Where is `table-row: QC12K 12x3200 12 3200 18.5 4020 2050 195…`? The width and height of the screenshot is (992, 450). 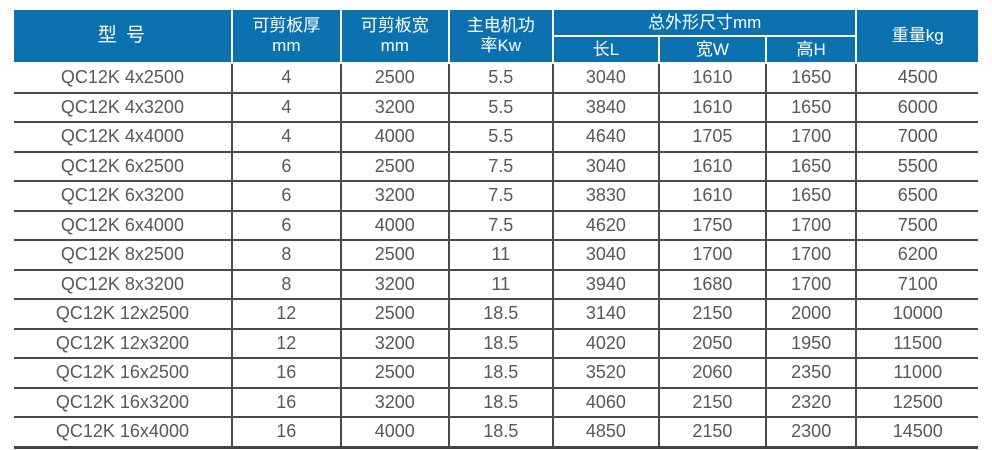 table-row: QC12K 12x3200 12 3200 18.5 4020 2050 195… is located at coordinates (496, 343).